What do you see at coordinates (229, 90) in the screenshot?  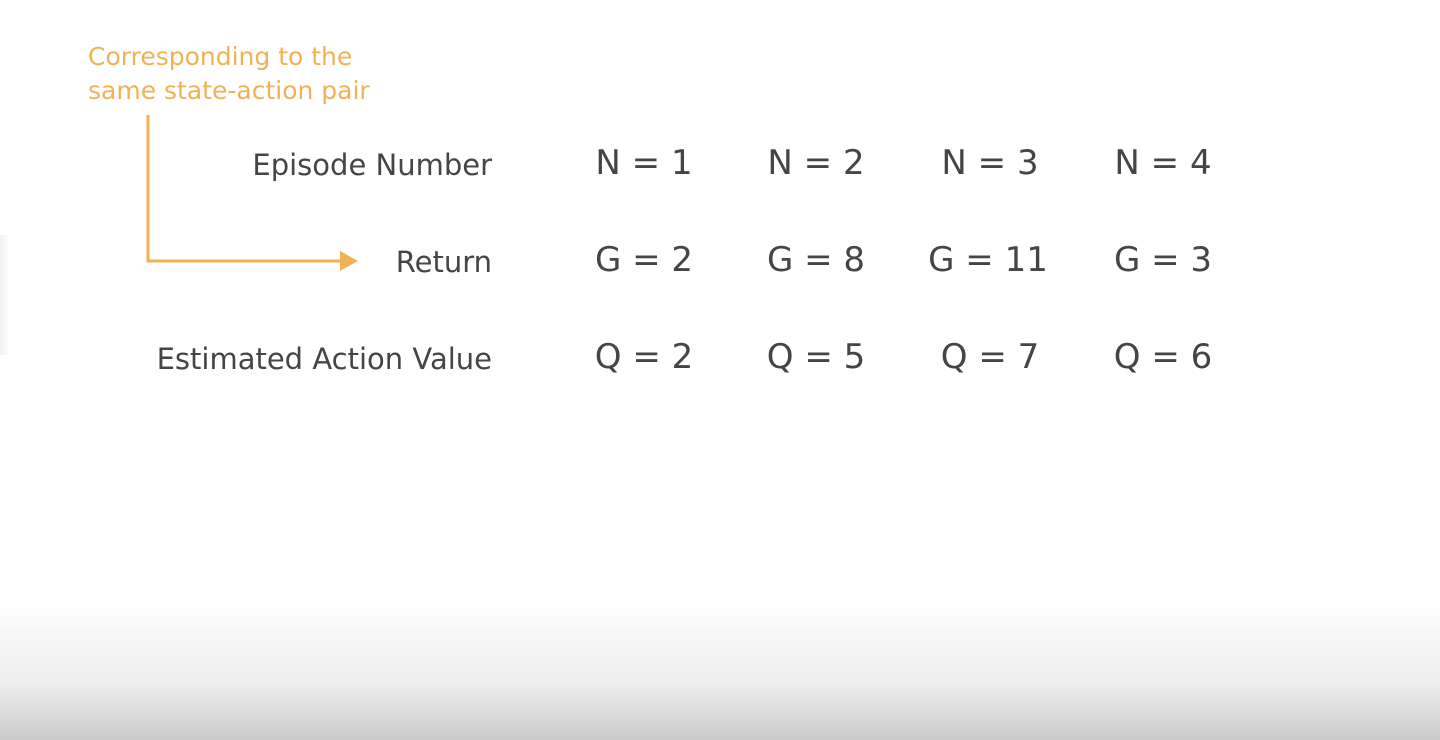 I see `annotation-line-2: same state-action pair` at bounding box center [229, 90].